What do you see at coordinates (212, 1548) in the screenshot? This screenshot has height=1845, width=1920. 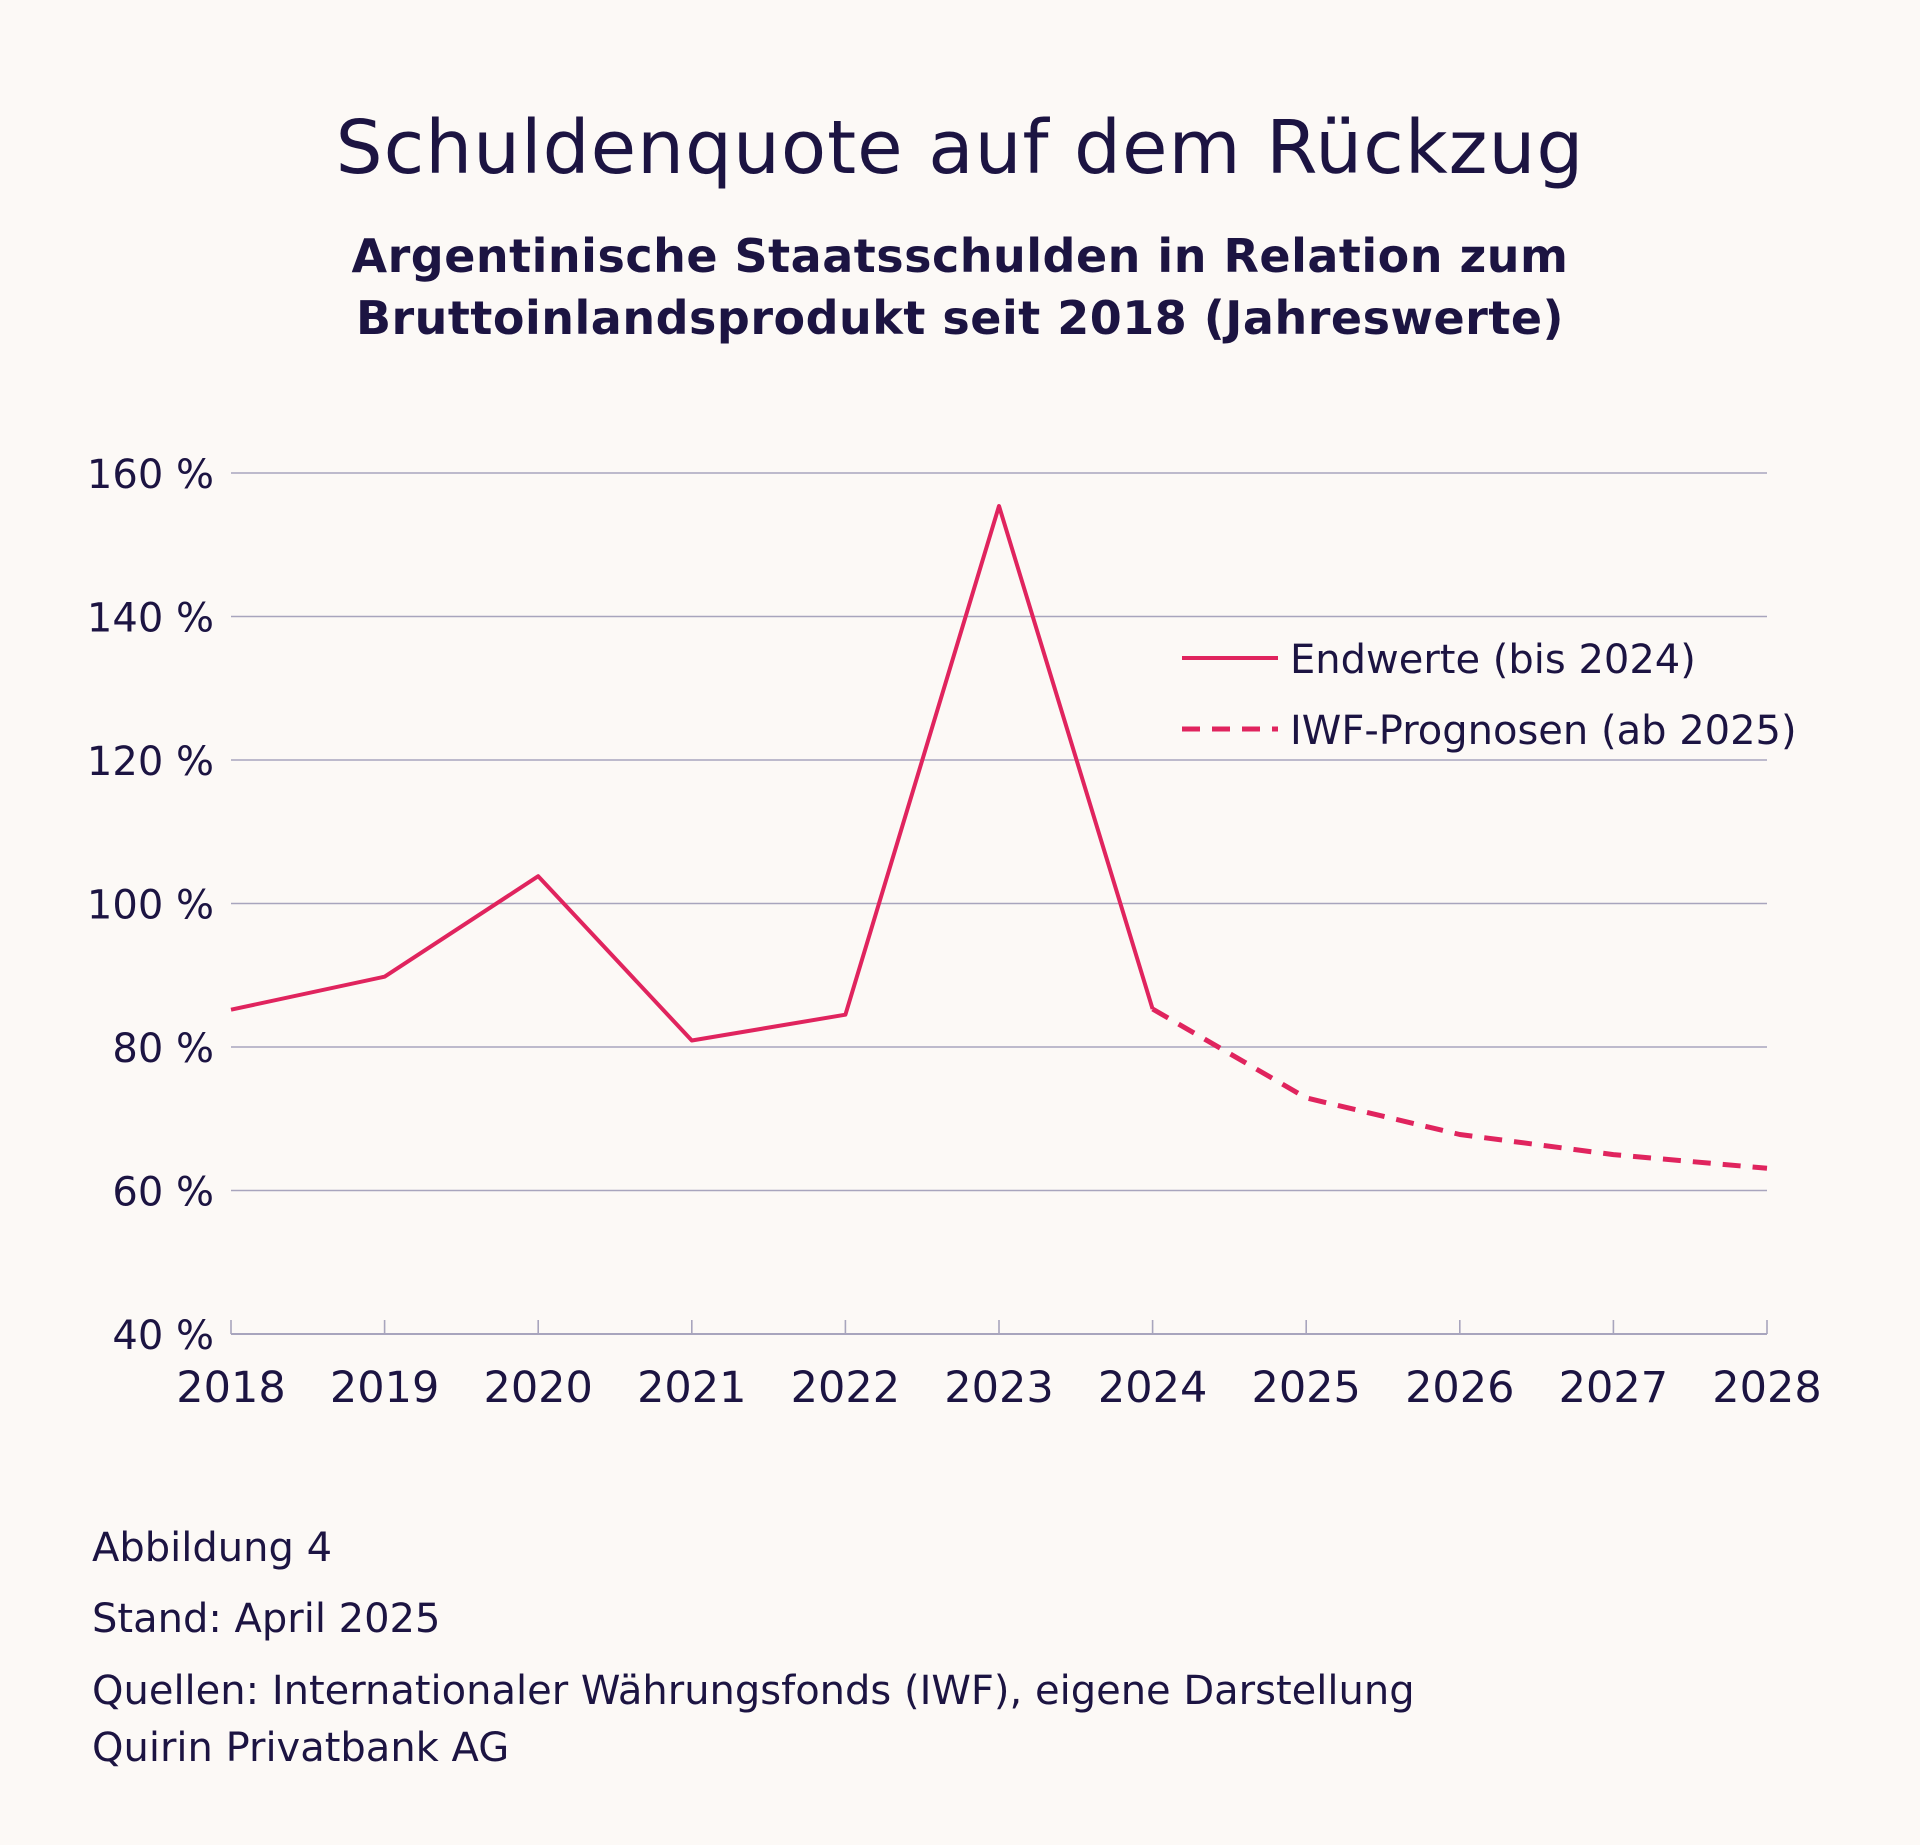 I see `figure-label: Abbildung 4` at bounding box center [212, 1548].